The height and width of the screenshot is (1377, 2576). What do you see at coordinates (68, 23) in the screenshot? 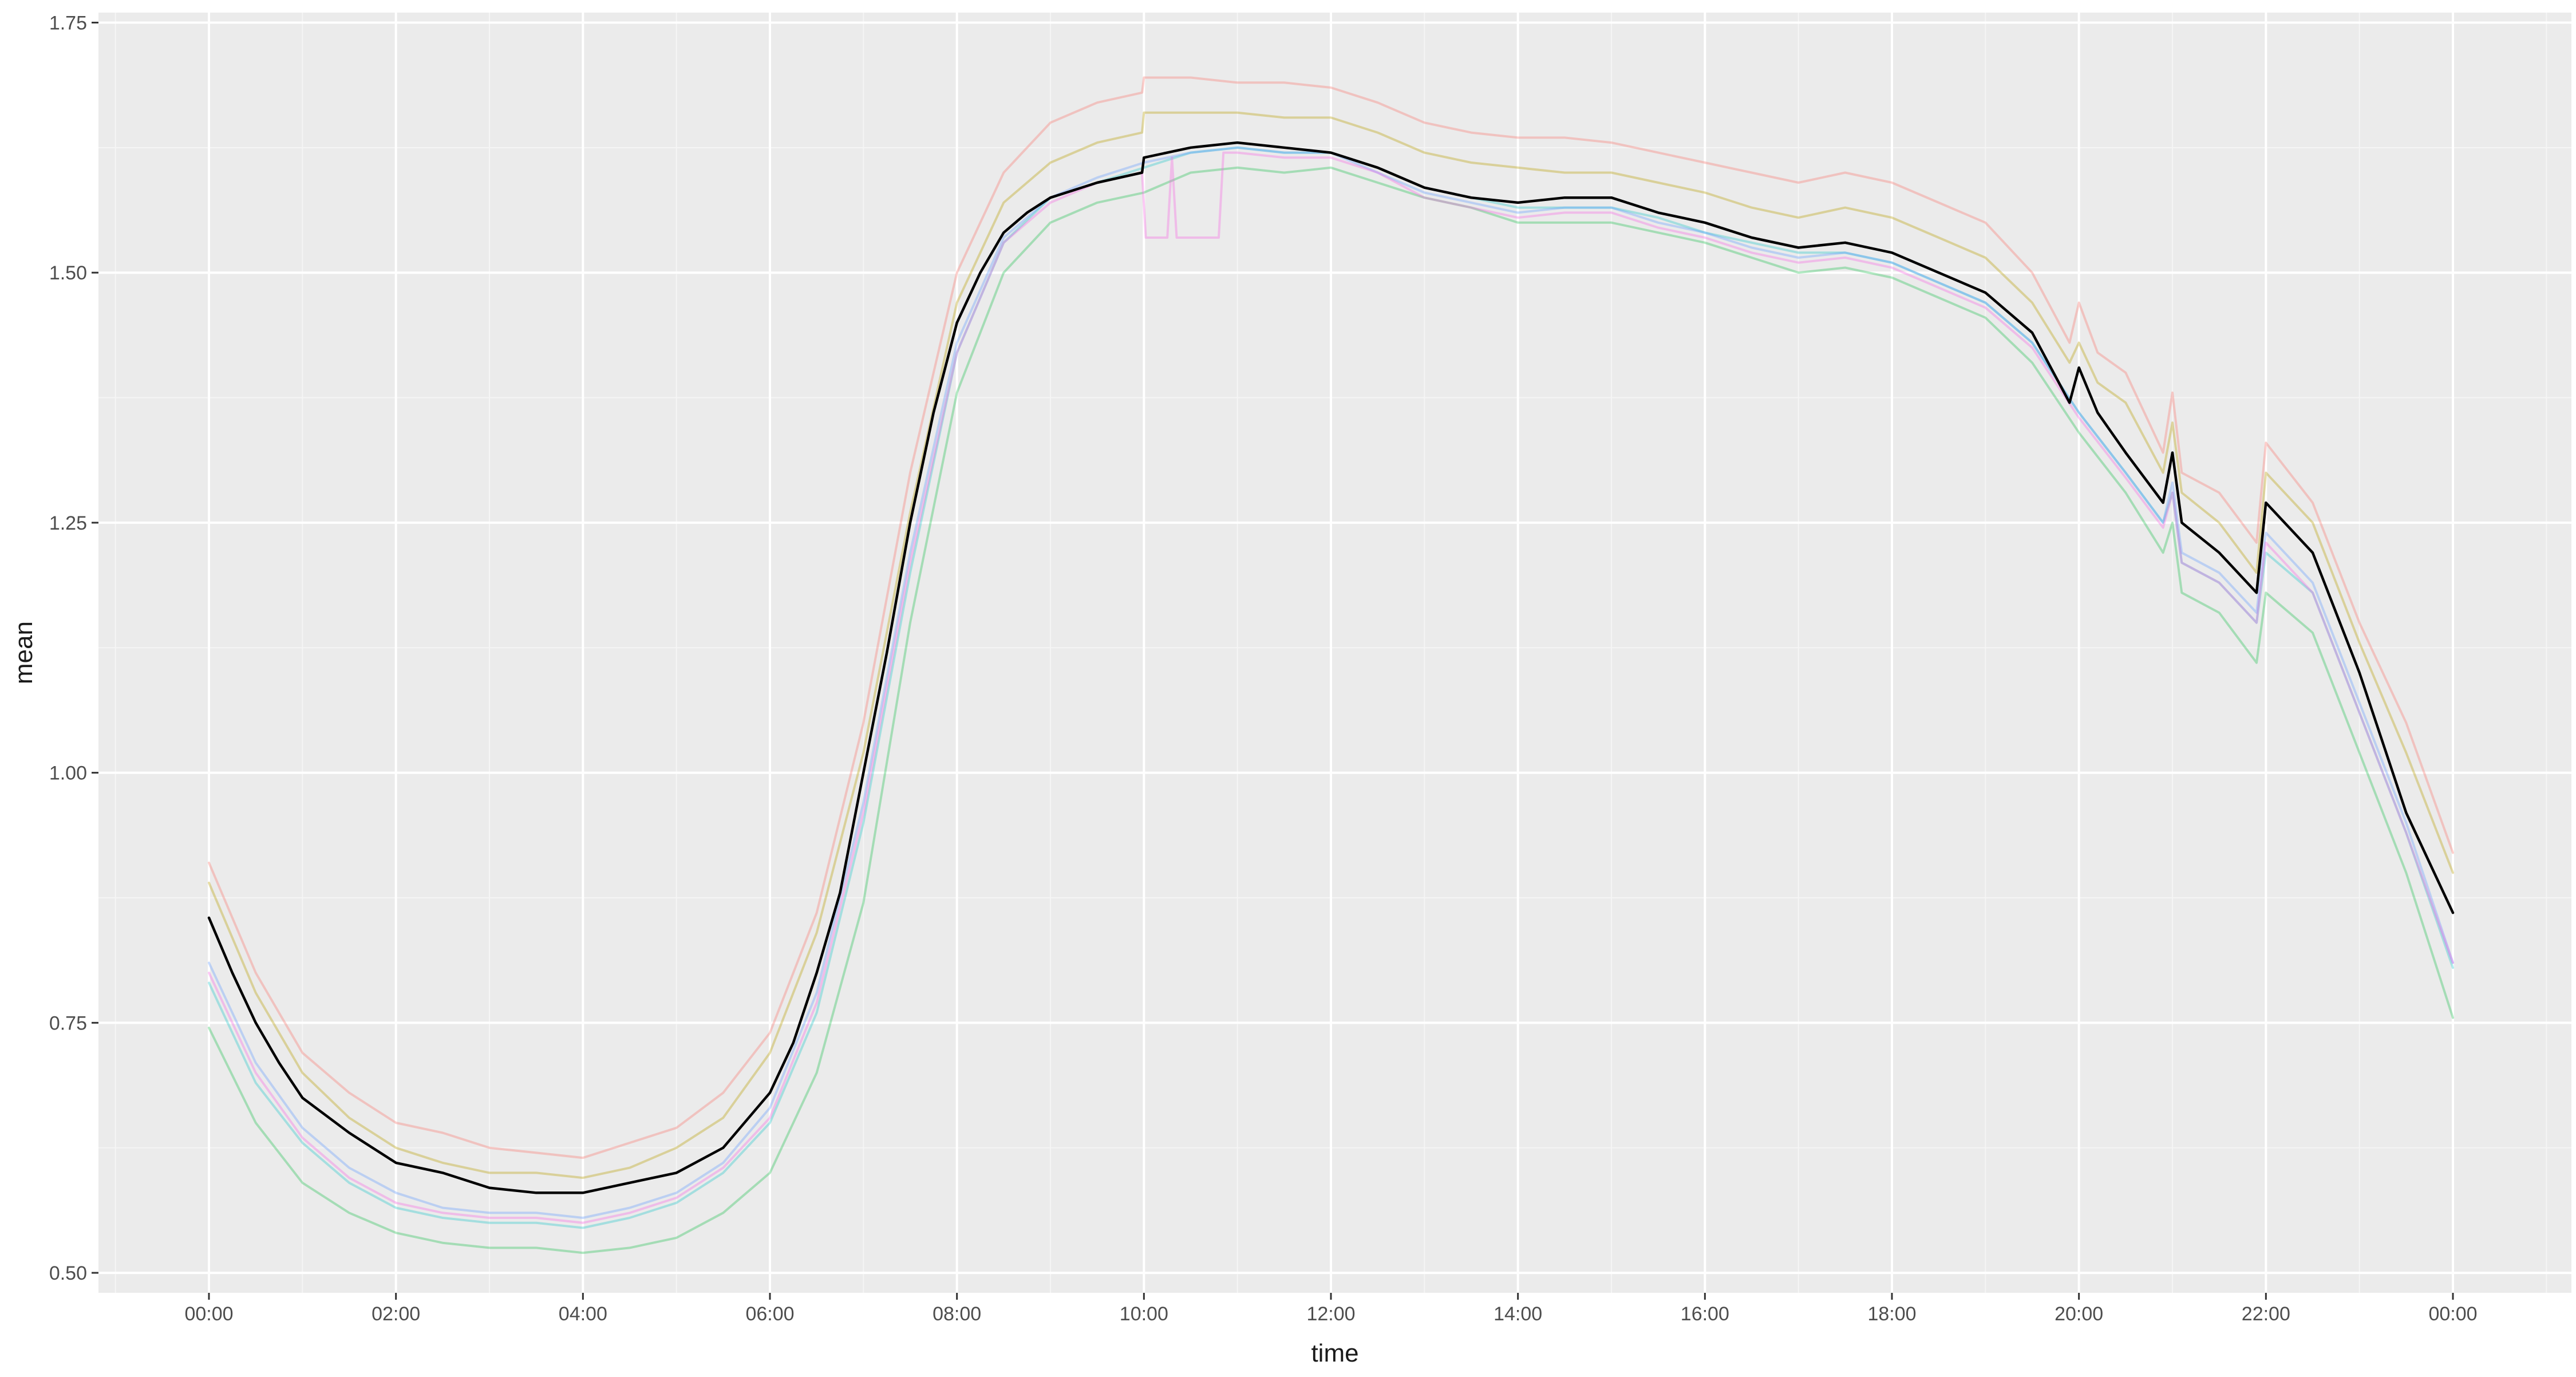
I see `y-tick-label: 1.75` at bounding box center [68, 23].